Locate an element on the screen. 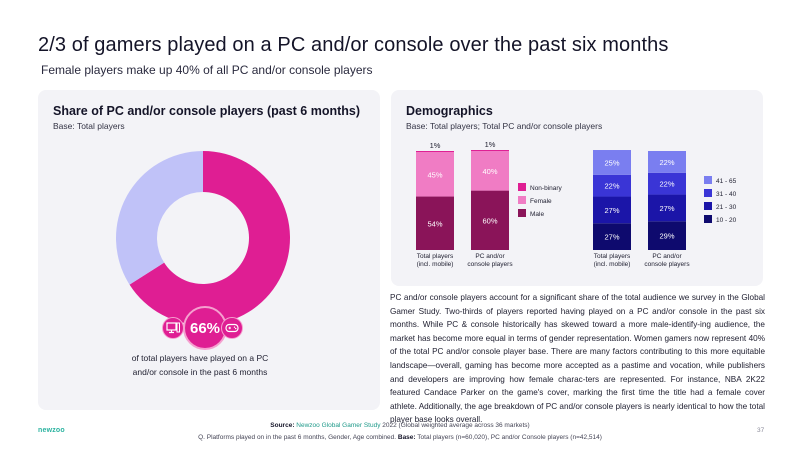 The width and height of the screenshot is (800, 450). demographics-title: Demographics is located at coordinates (449, 111).